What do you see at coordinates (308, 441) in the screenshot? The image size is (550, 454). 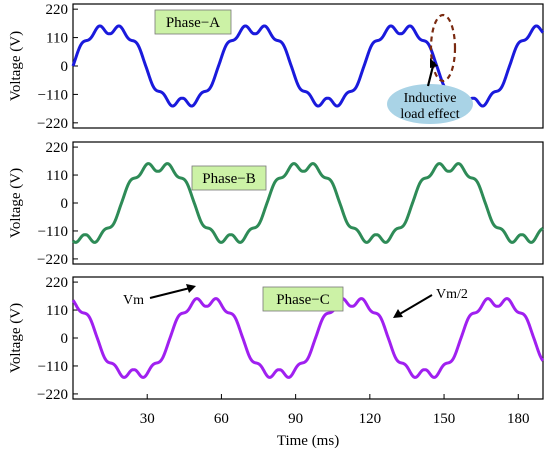 I see `x-axis-title: Time (ms)` at bounding box center [308, 441].